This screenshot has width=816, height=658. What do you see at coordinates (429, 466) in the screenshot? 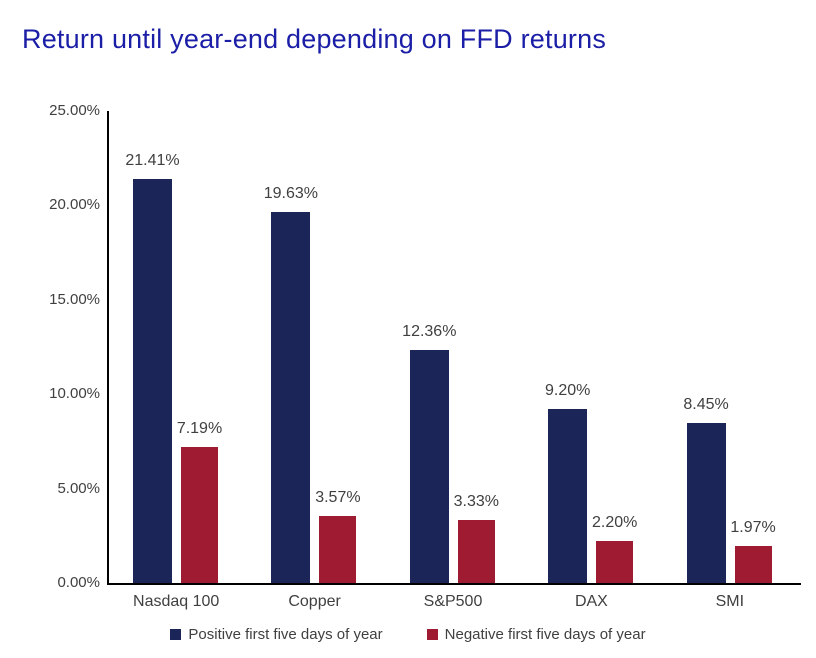
I see `bar-positive-s-p500` at bounding box center [429, 466].